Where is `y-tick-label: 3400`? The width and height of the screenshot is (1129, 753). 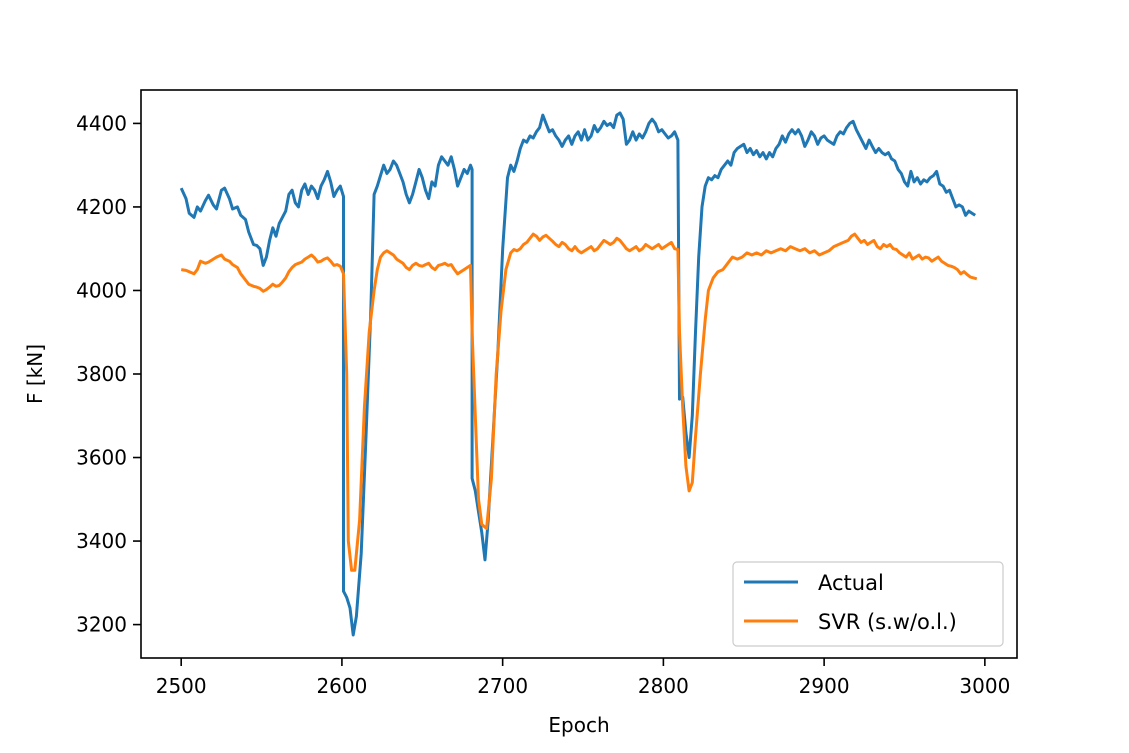
y-tick-label: 3400 is located at coordinates (101, 541).